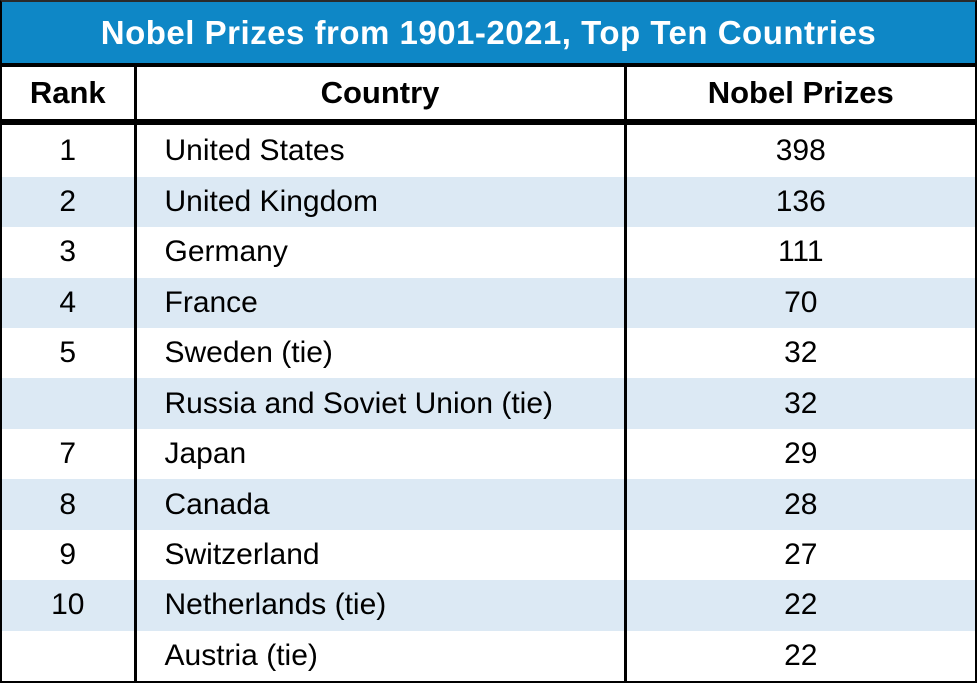  What do you see at coordinates (379, 96) in the screenshot?
I see `column-header-country: Country` at bounding box center [379, 96].